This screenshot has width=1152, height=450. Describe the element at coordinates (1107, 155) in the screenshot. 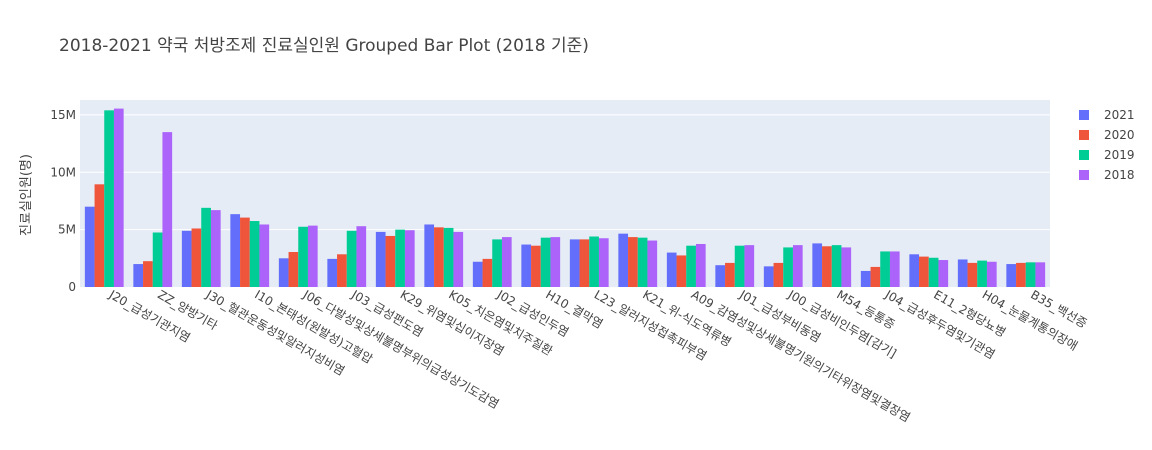

I see `legend-item-2019: 2019` at that location.